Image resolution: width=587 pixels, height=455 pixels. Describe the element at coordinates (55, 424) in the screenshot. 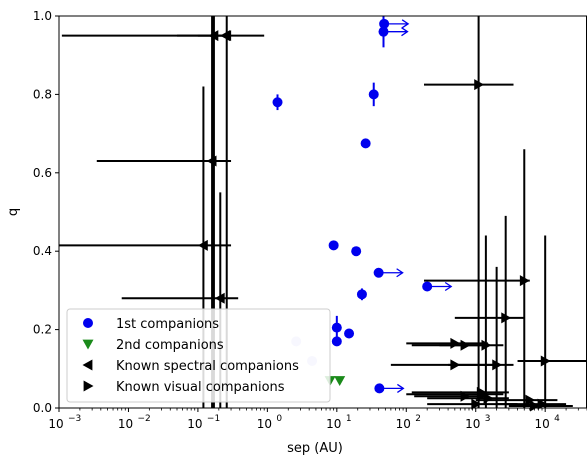

I see `x-tick-label-0: 10` at that location.